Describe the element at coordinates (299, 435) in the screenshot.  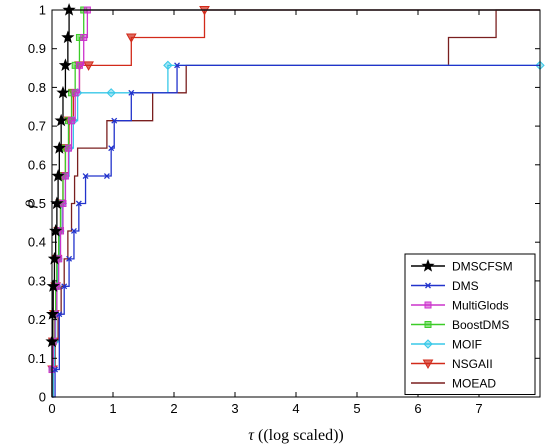
I see `x-axis-label-text: ((log scaled))` at that location.